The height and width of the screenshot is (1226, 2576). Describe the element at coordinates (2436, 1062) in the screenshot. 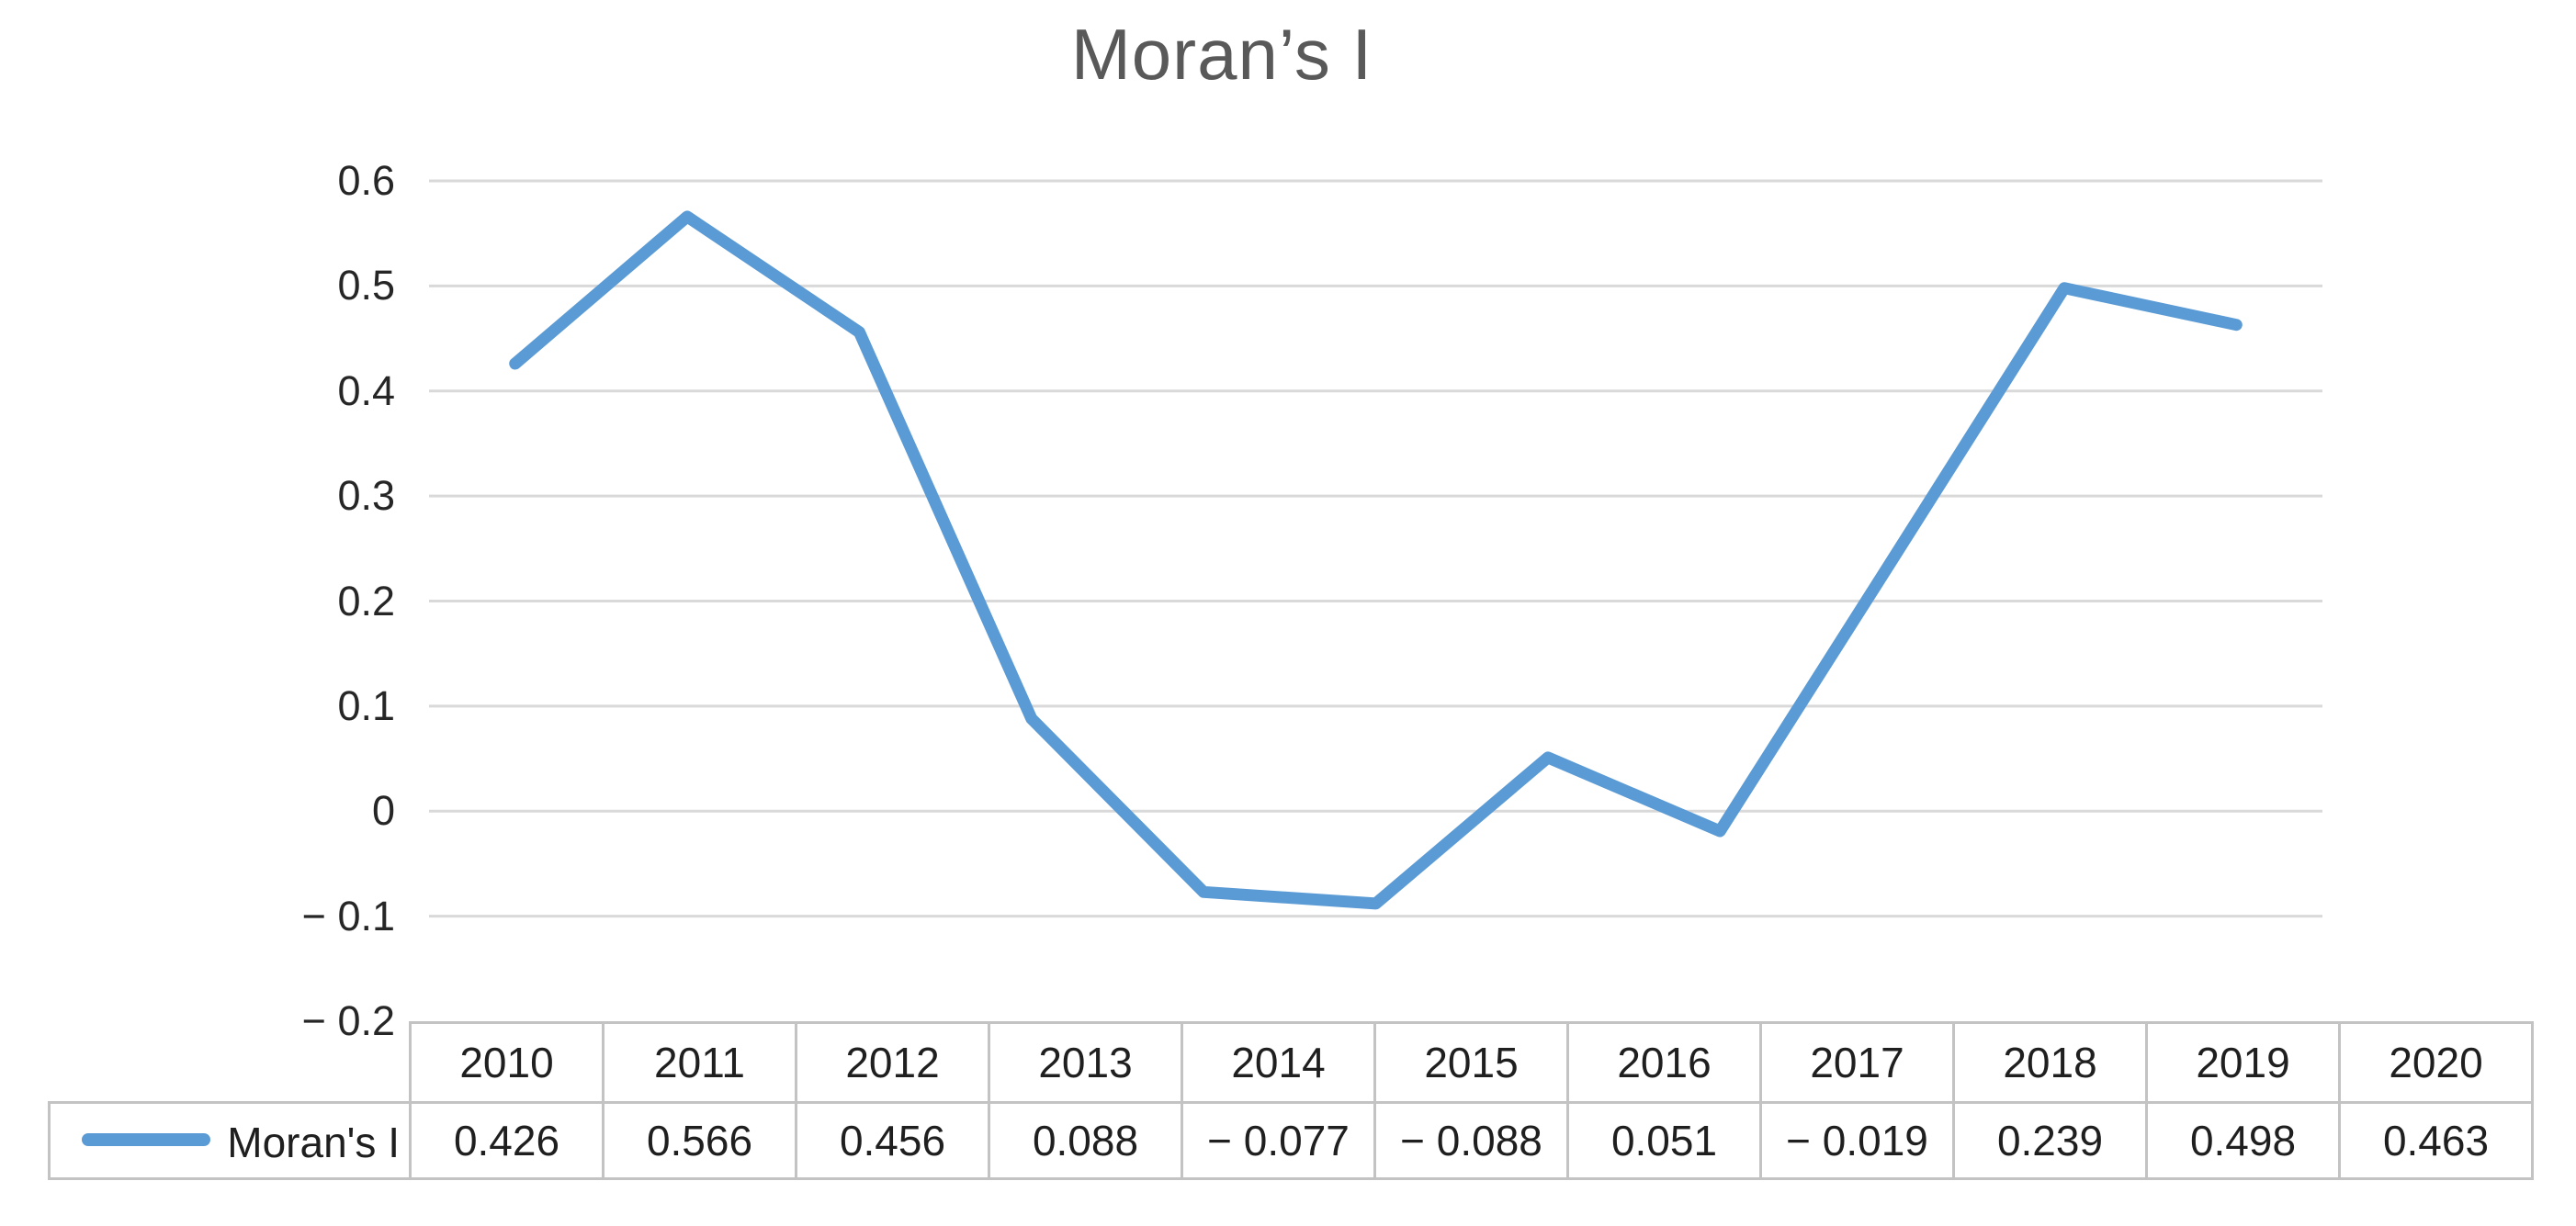

I see `year-header-cell: 2020` at that location.